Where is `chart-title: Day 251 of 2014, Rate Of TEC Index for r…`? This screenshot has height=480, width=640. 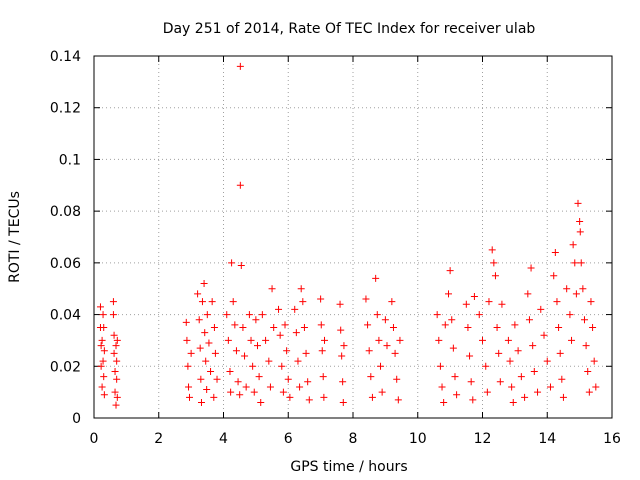
chart-title: Day 251 of 2014, Rate Of TEC Index for r… is located at coordinates (349, 29).